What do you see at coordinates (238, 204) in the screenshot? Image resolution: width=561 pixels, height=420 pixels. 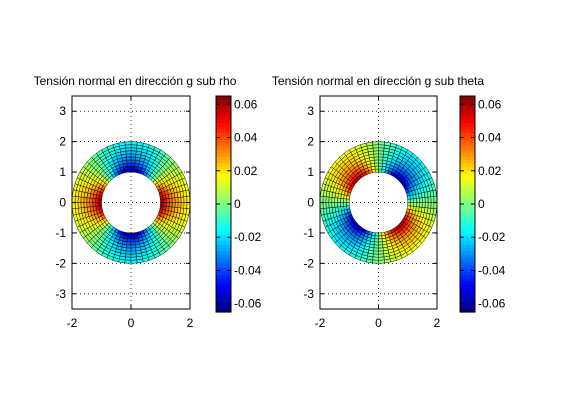 I see `colorbar-rho: 0.06 0.04 0.02 0 -0.02 -0.04 -0.06` at bounding box center [238, 204].